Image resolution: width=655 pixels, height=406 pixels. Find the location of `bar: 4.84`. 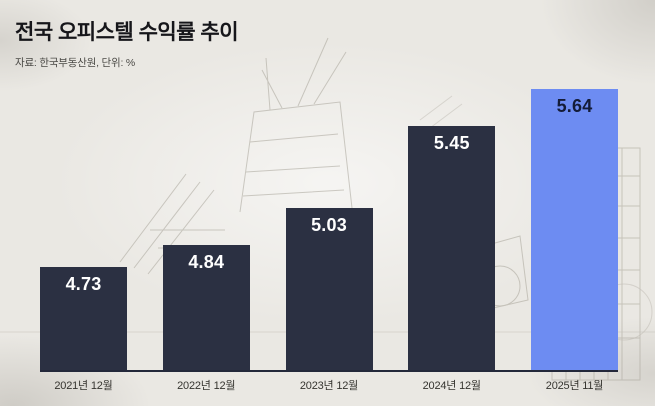

bar: 4.84 is located at coordinates (206, 307).